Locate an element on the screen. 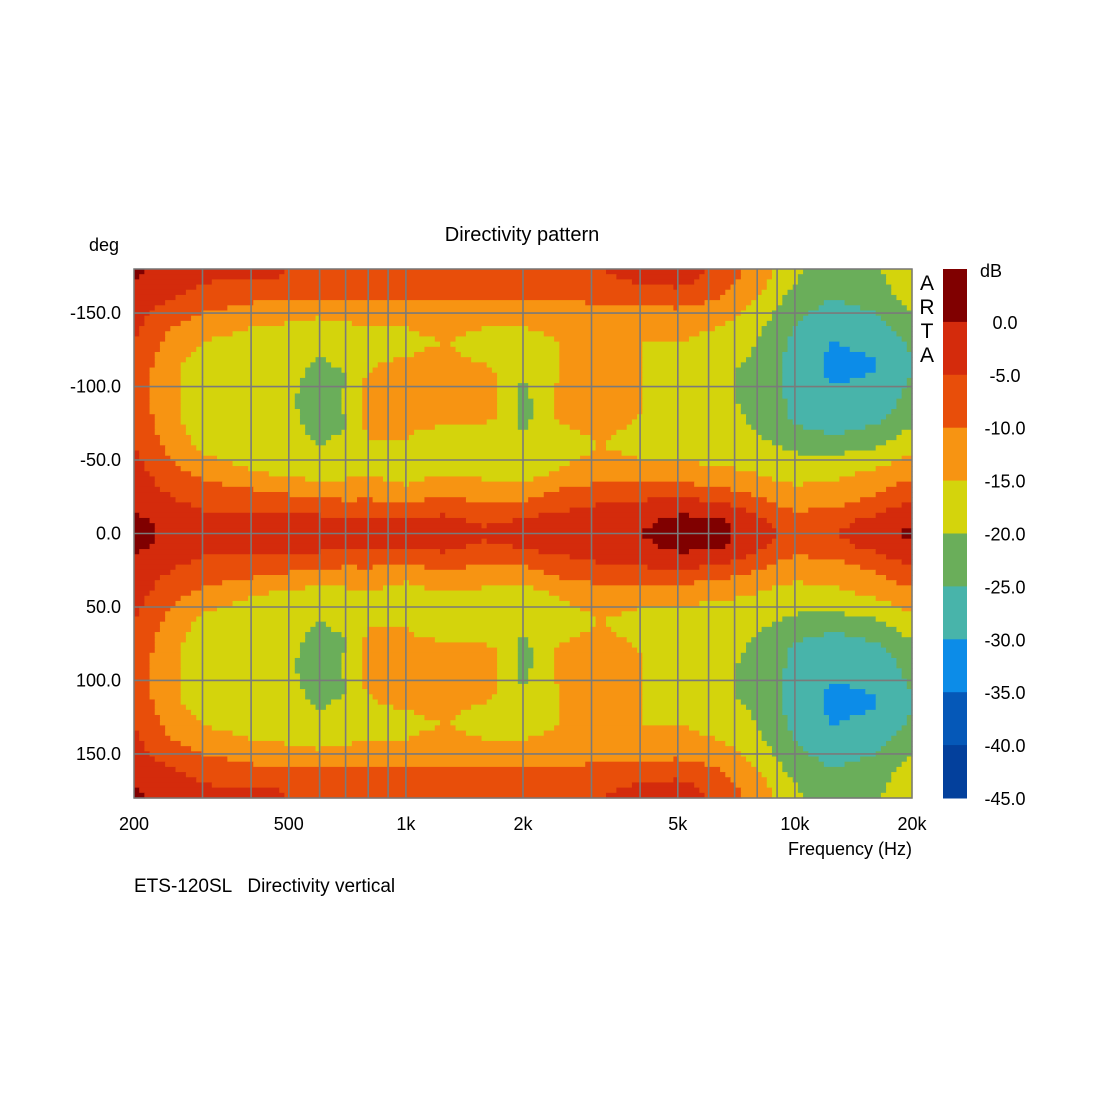 The image size is (1100, 1100). y-tick-labels: -150.0 -100.0 -50.0 0.0 50.0 100.0 150.0 is located at coordinates (95, 533).